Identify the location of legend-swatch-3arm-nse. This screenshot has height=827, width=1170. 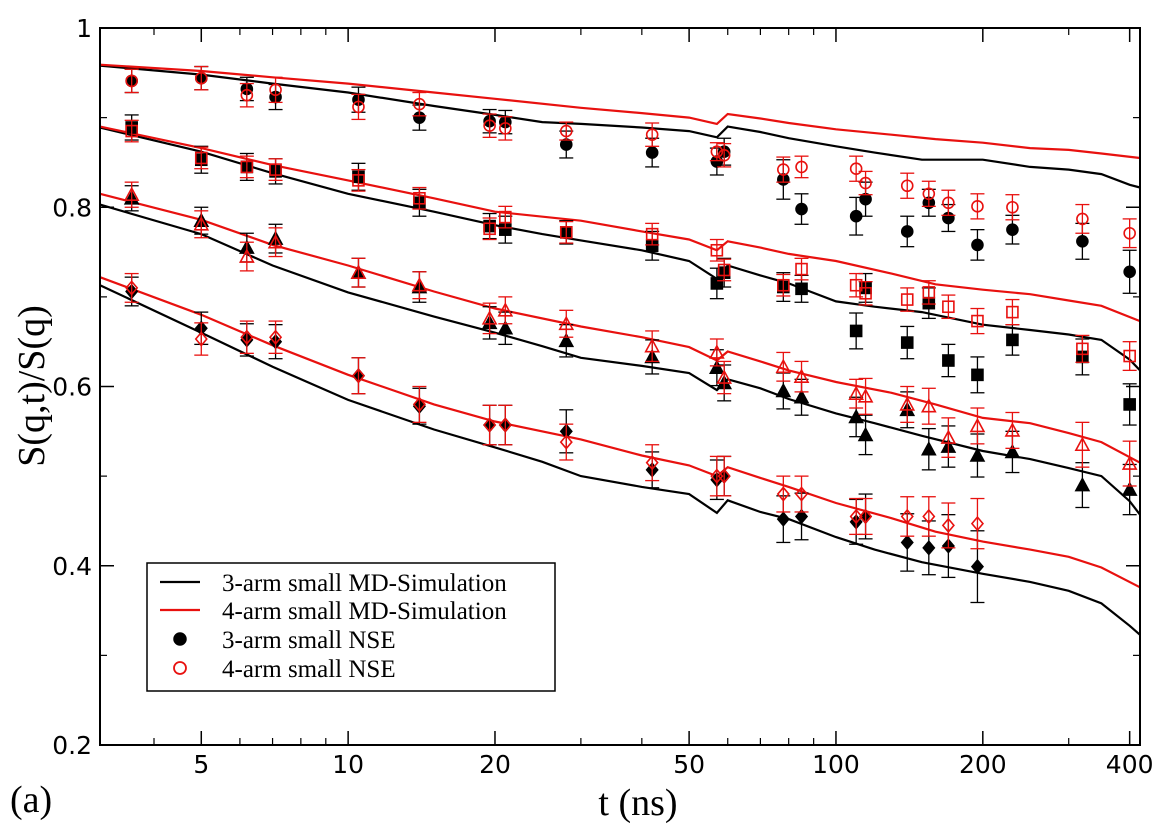
(180, 639).